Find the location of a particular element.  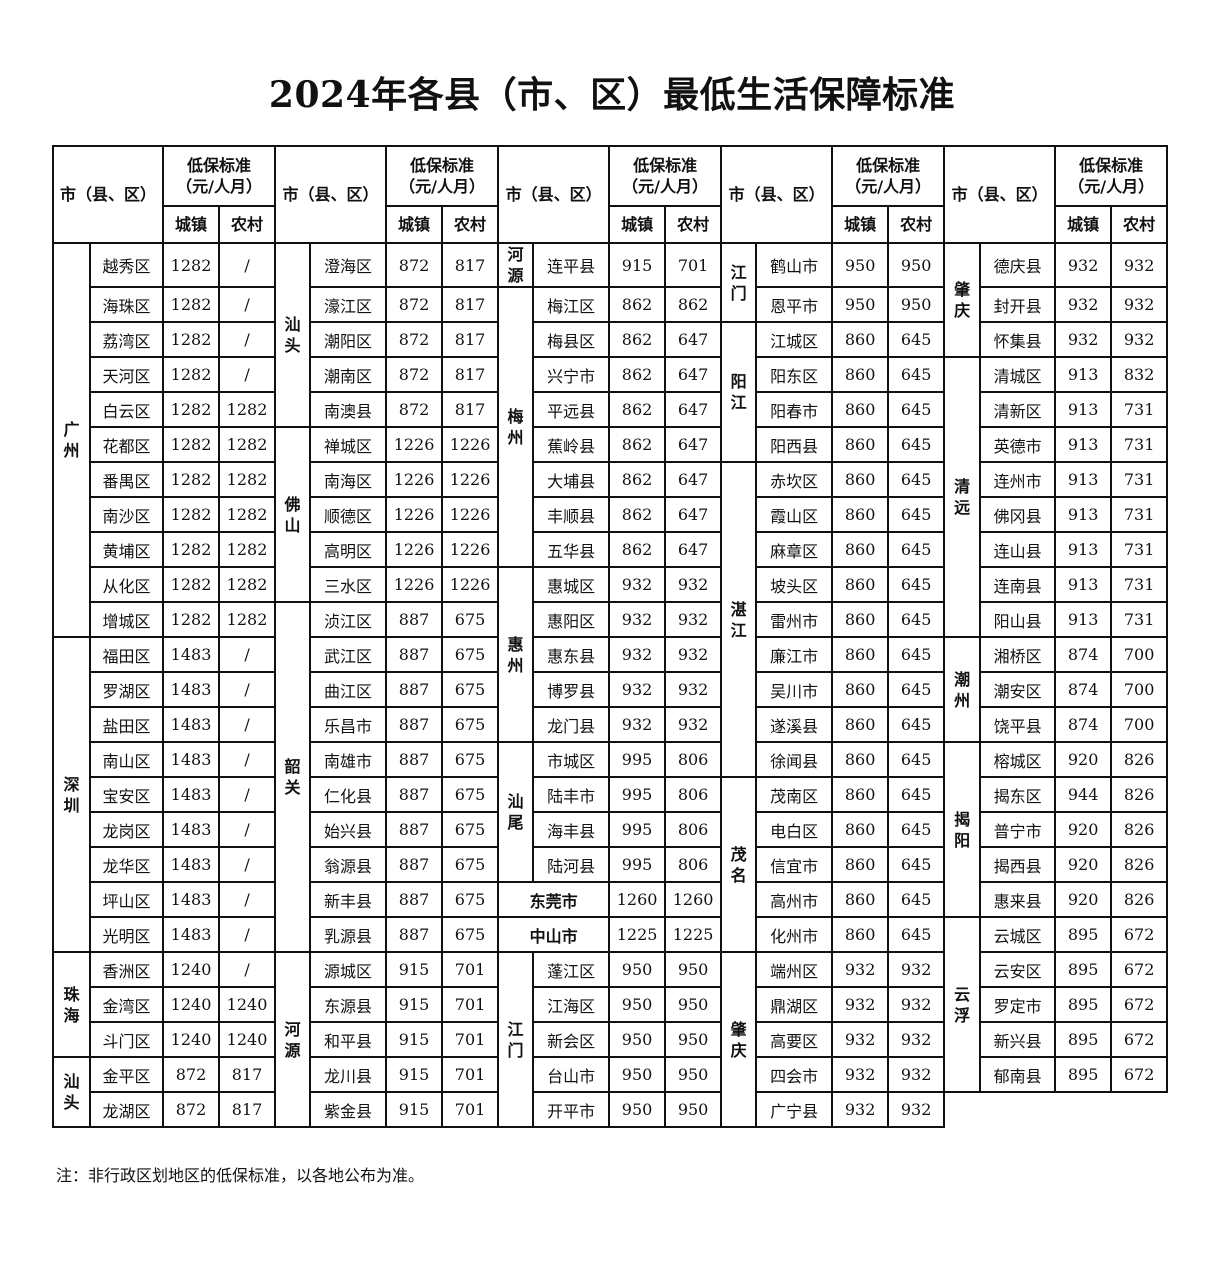

standard-header: 低保标准 （元/人月） is located at coordinates (888, 176).